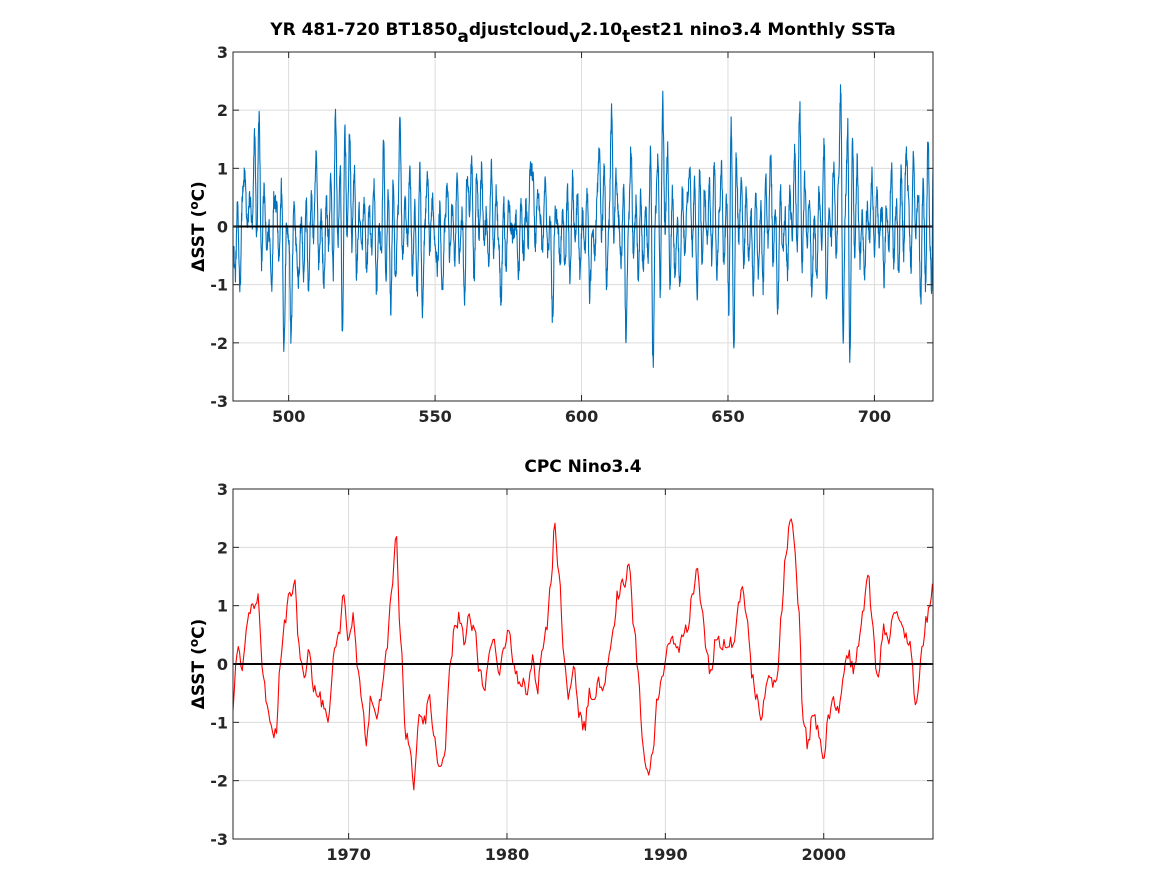  I want to click on x-tick-label: 1980, so click(507, 854).